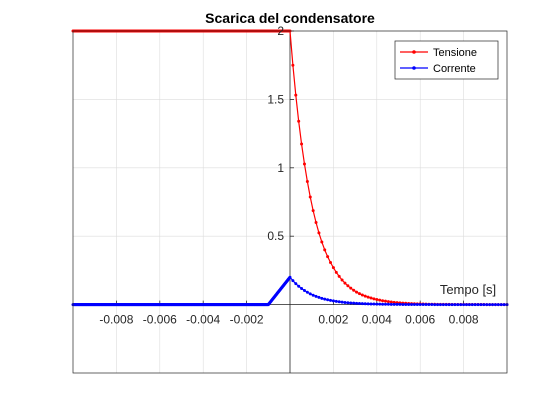  What do you see at coordinates (275, 236) in the screenshot?
I see `y-tick-label: 0.5` at bounding box center [275, 236].